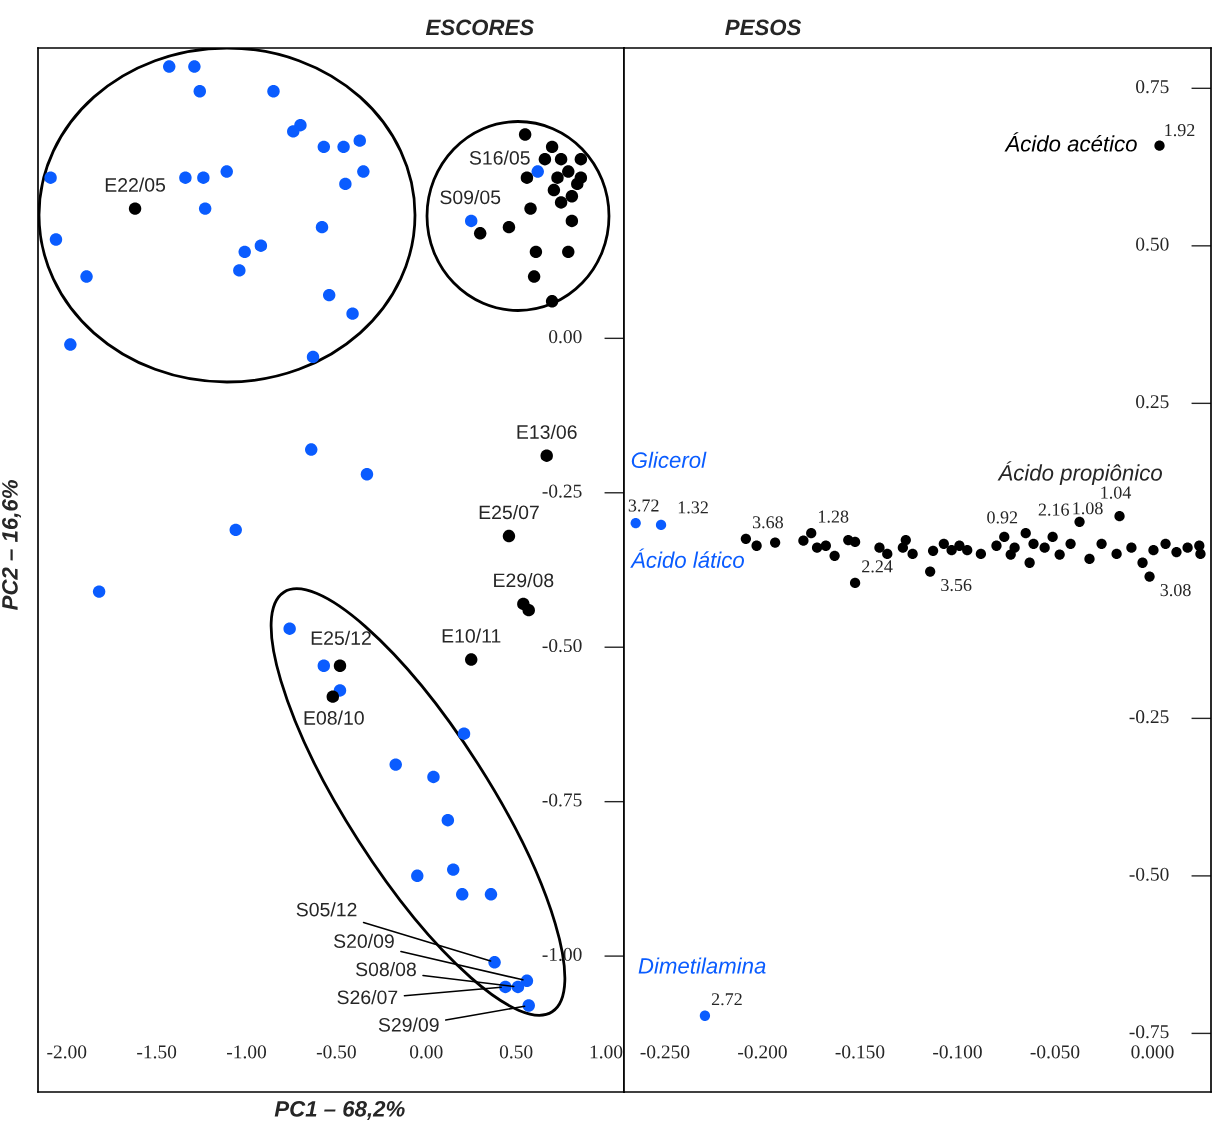 The height and width of the screenshot is (1126, 1212). What do you see at coordinates (1175, 590) in the screenshot?
I see `annotation: 3.08` at bounding box center [1175, 590].